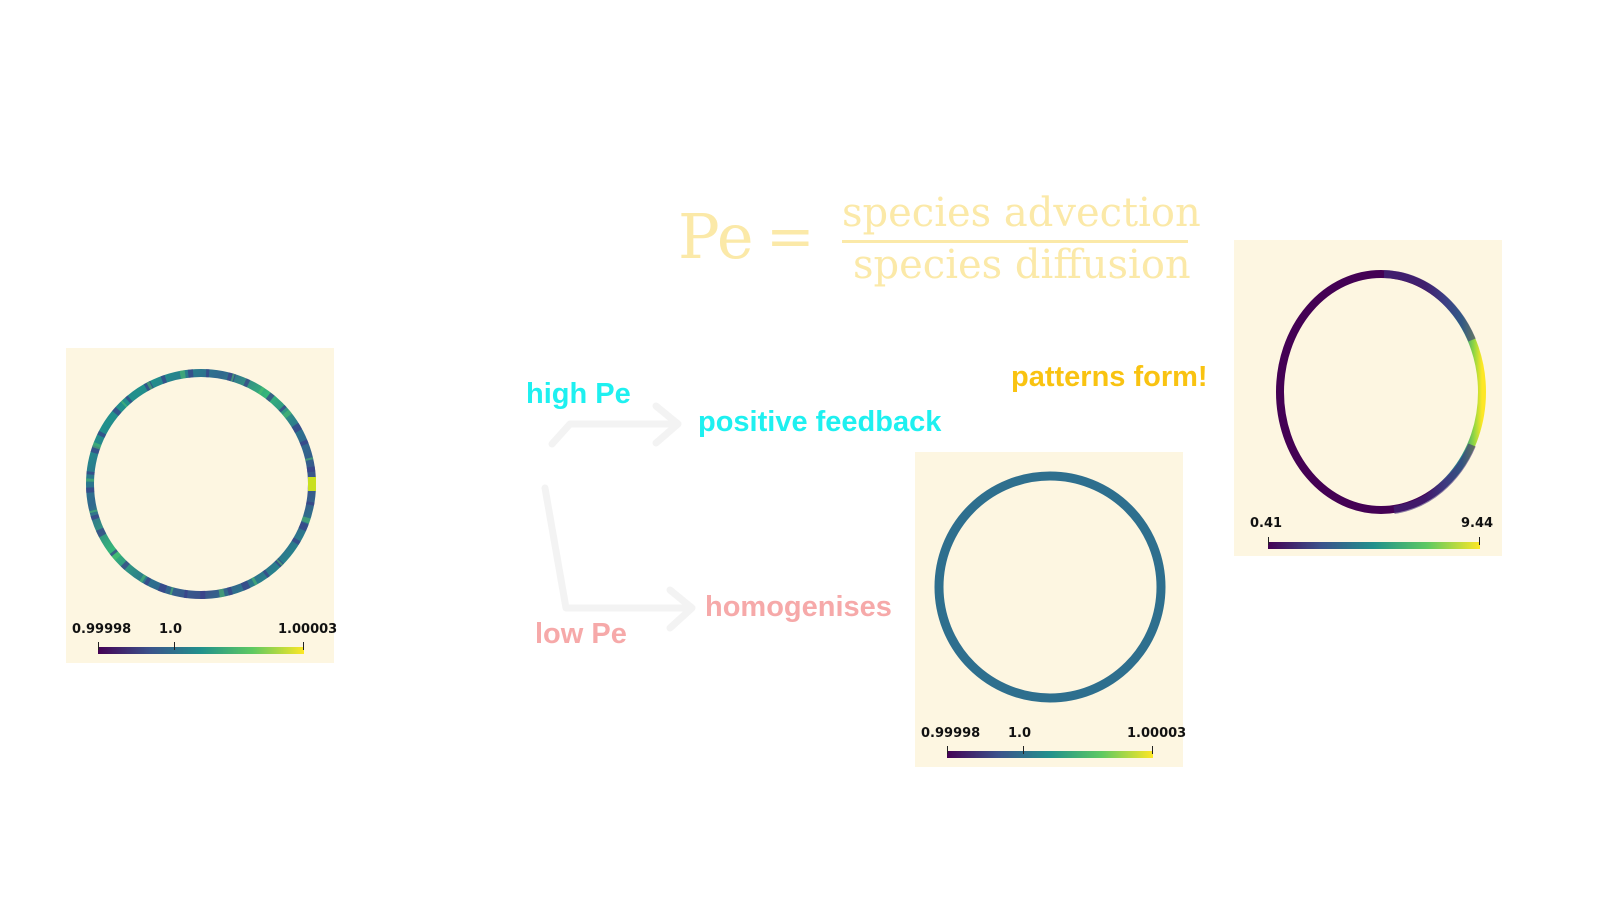  I want to click on pattern-state-panel: 0.41 9.44, so click(1368, 398).